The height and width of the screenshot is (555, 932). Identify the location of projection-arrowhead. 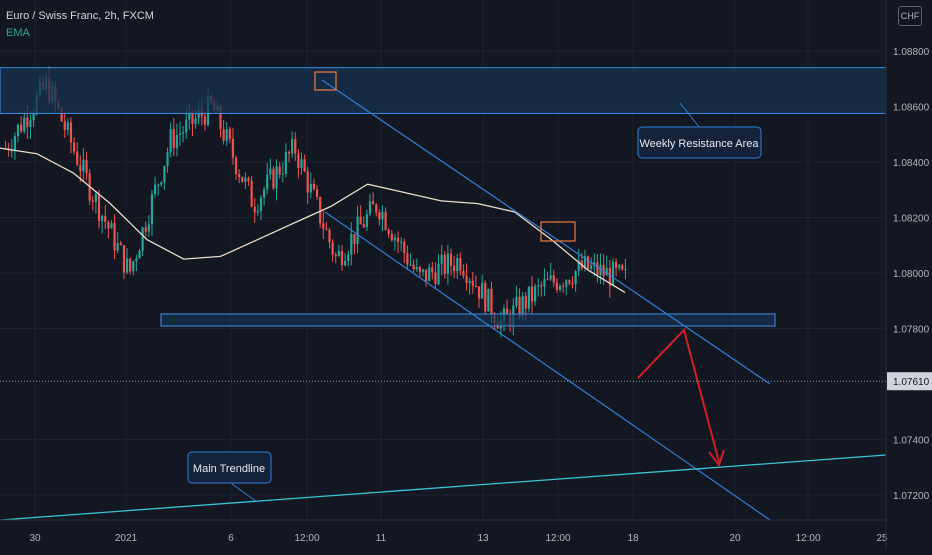
(716, 458).